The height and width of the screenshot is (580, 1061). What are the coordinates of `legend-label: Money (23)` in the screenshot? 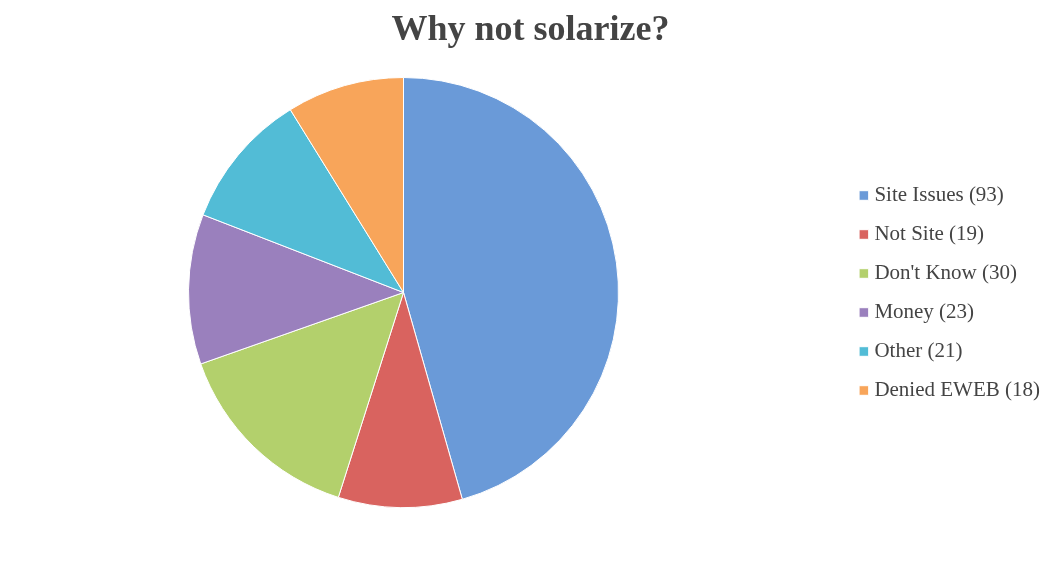 It's located at (924, 311).